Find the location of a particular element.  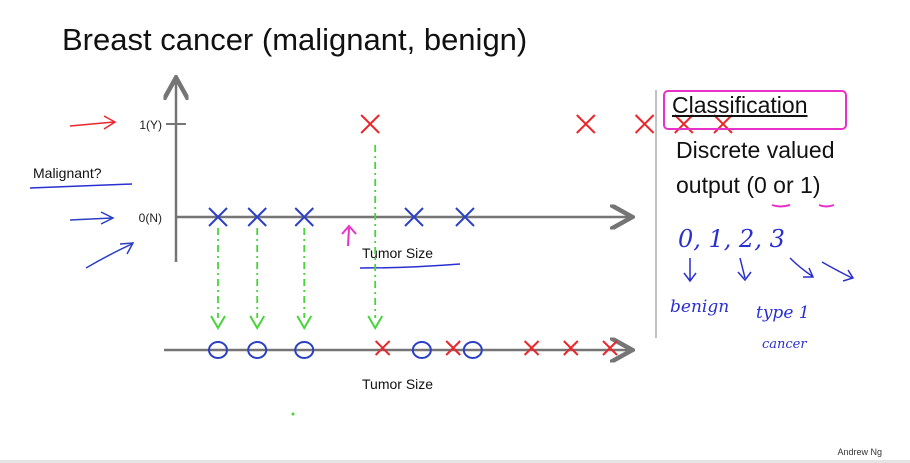

lower-x-axis-label: Tumor Size is located at coordinates (397, 384).